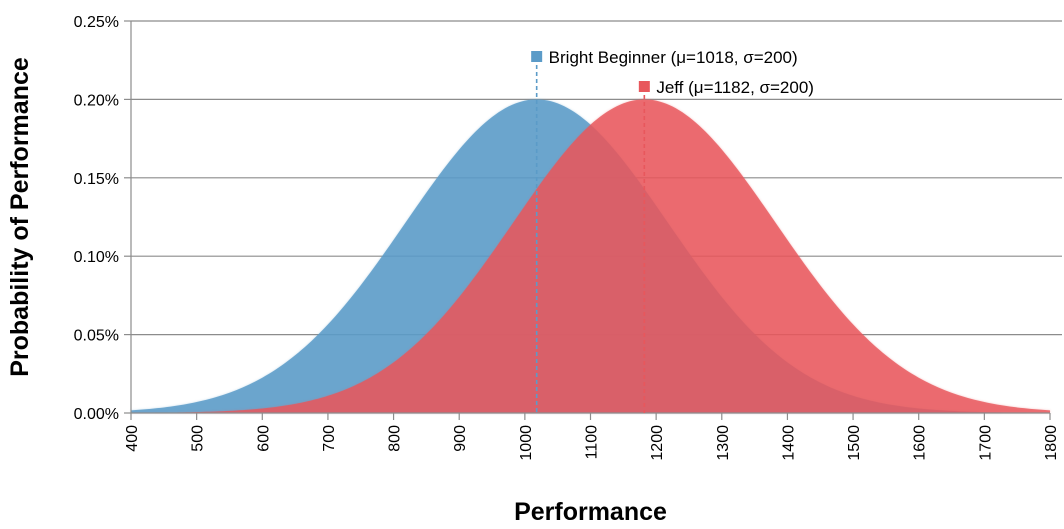  Describe the element at coordinates (263, 438) in the screenshot. I see `x-tick-label: 600` at that location.